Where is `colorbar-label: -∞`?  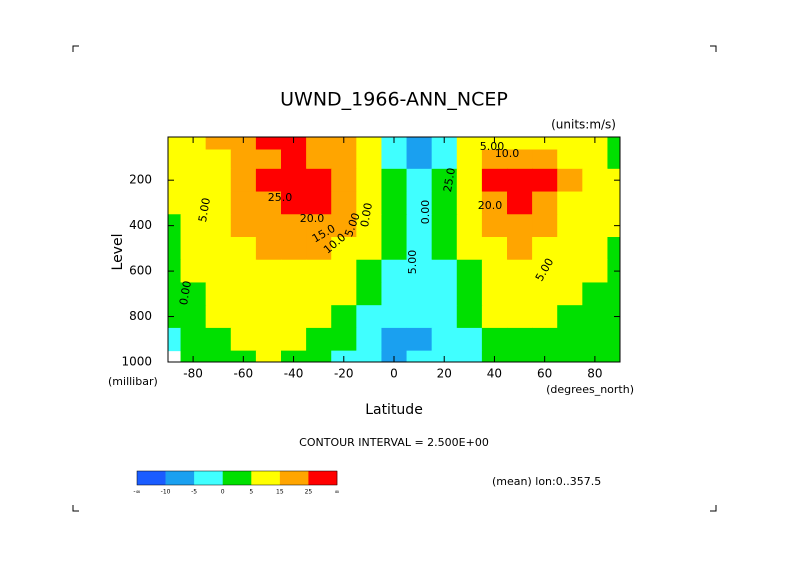 colorbar-label: -∞ is located at coordinates (136, 492).